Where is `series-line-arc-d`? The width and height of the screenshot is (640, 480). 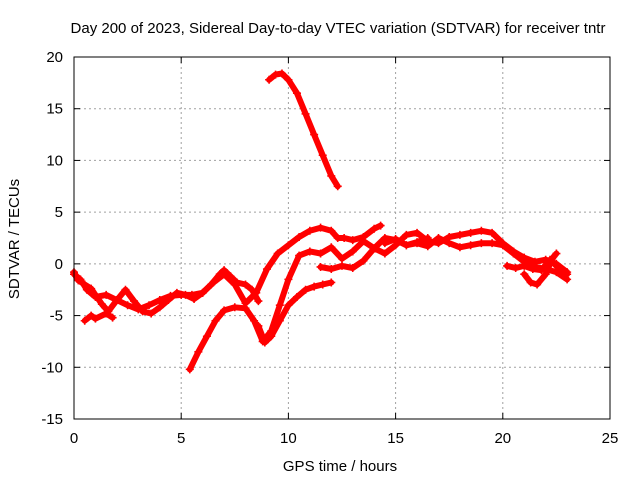 series-line-arc-d is located at coordinates (308, 304).